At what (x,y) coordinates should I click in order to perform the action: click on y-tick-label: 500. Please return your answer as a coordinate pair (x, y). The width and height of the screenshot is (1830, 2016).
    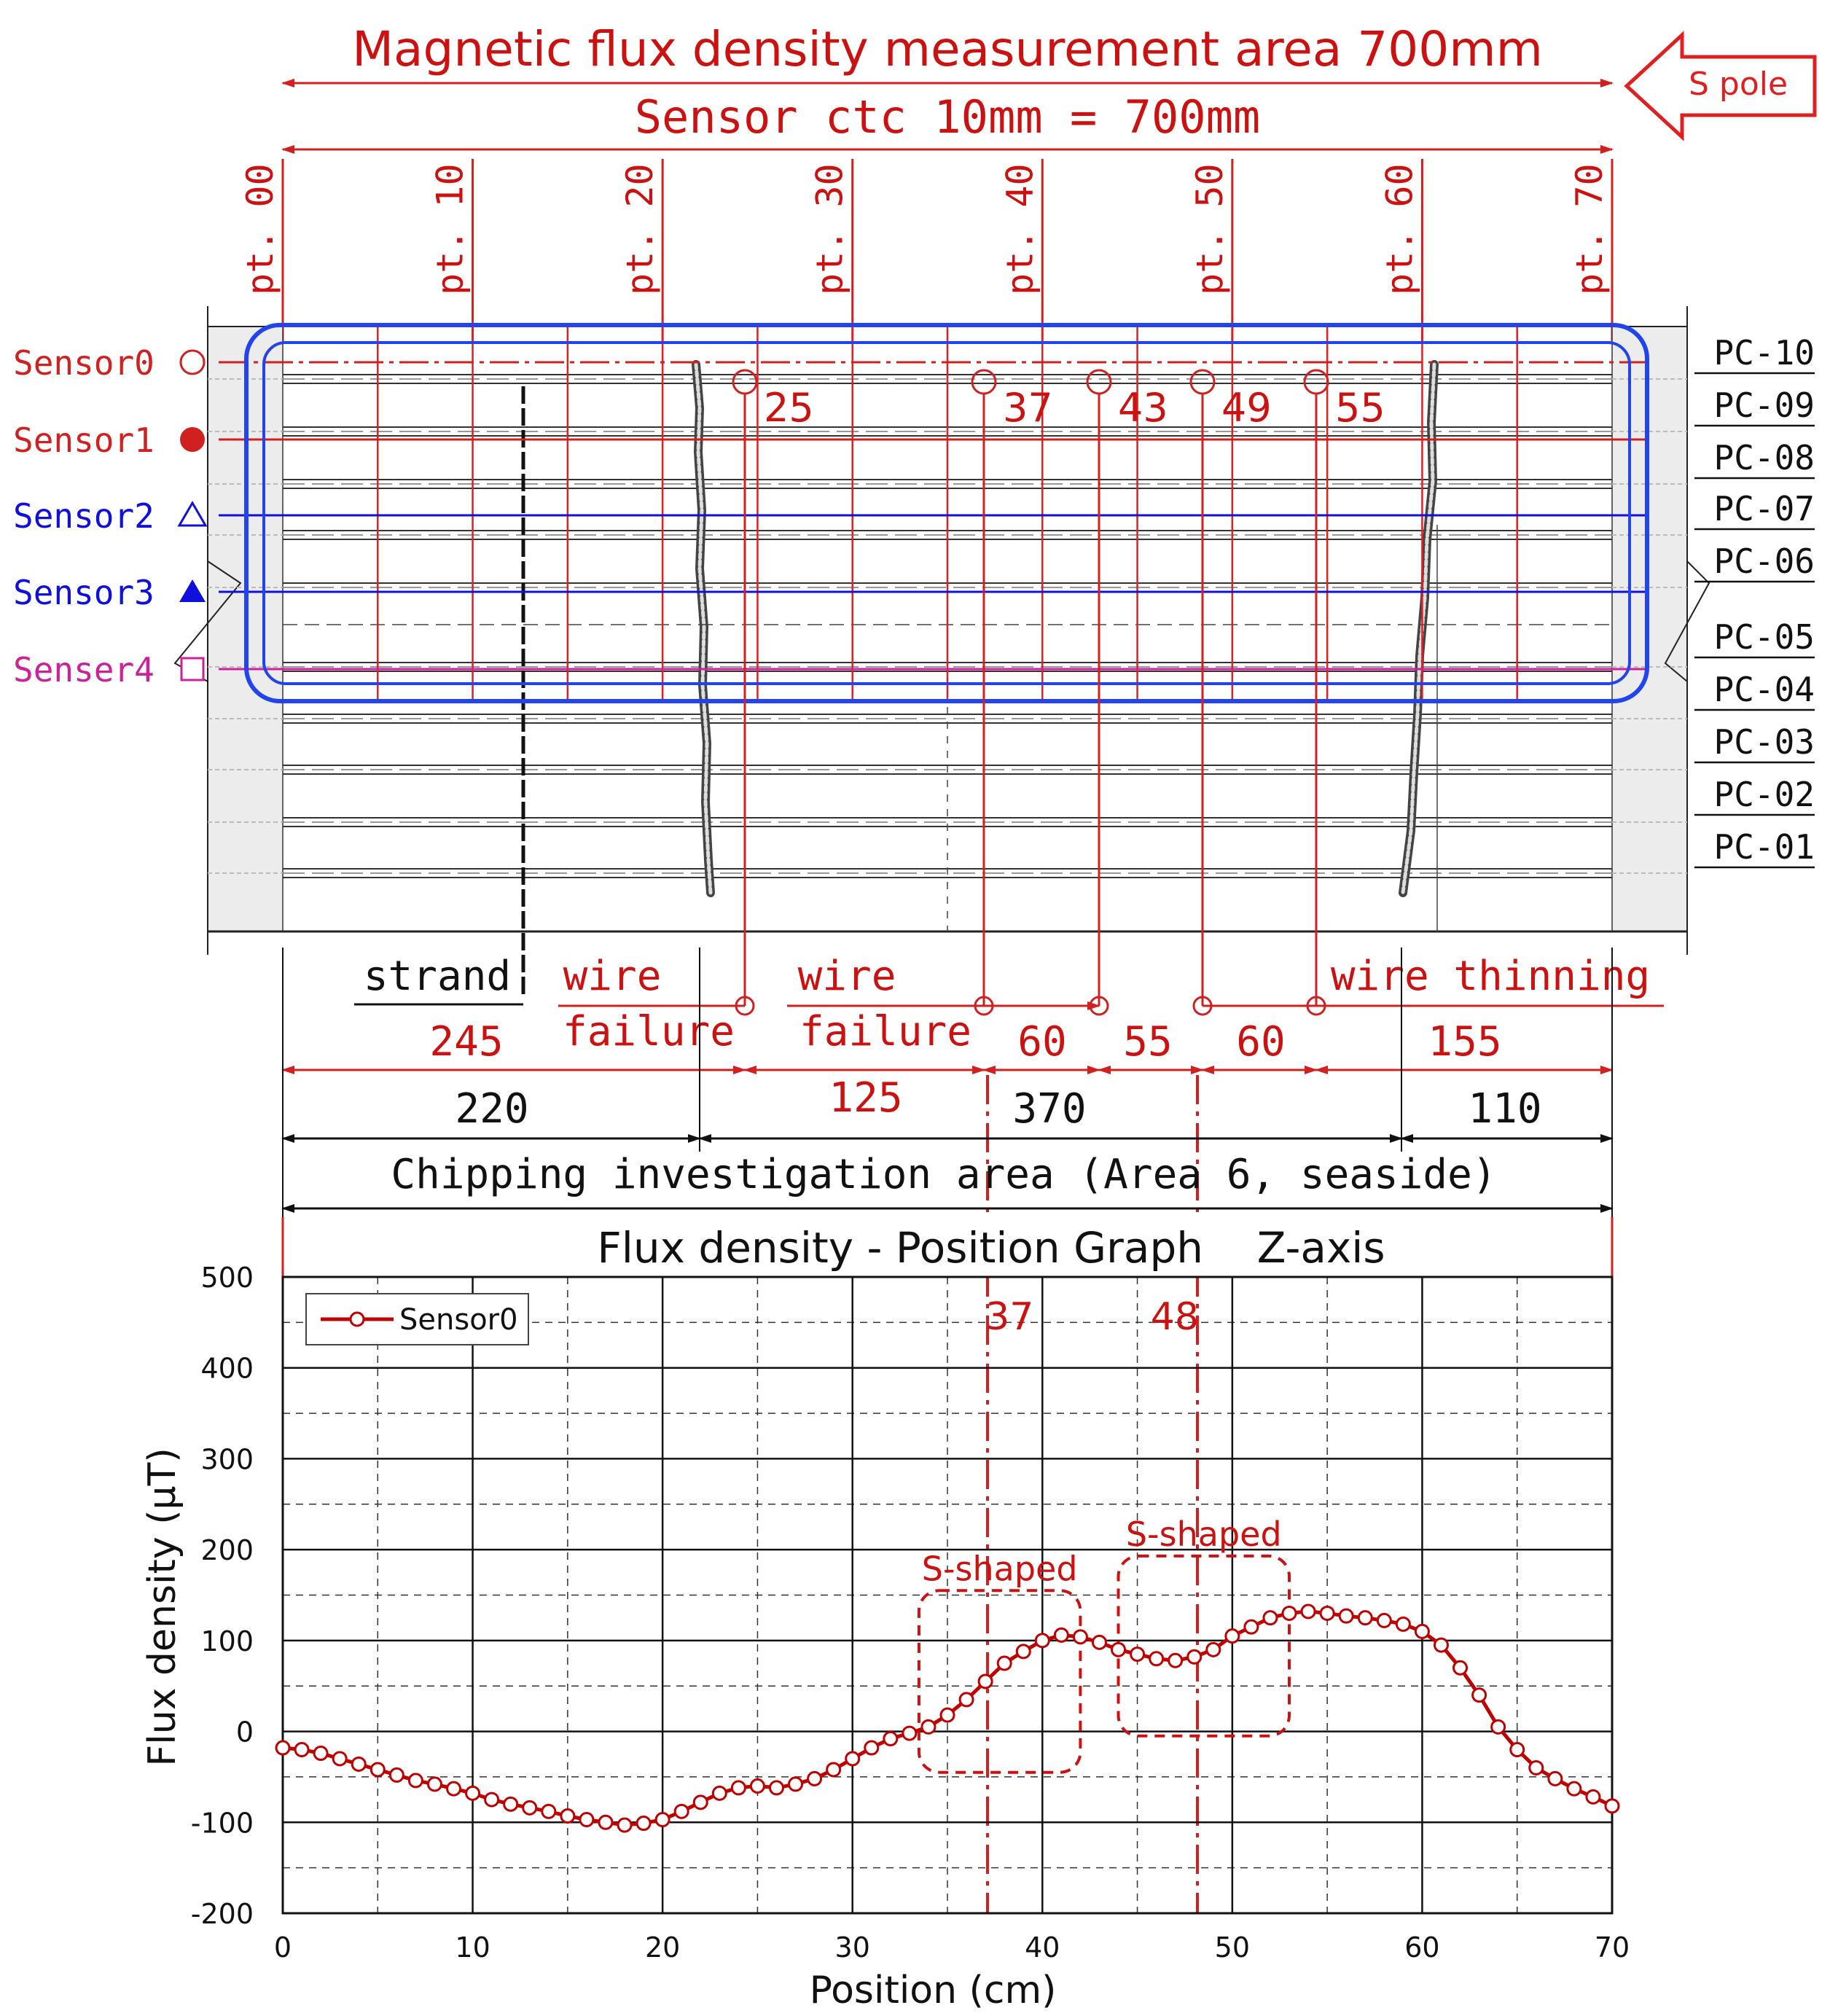
    Looking at the image, I should click on (227, 1278).